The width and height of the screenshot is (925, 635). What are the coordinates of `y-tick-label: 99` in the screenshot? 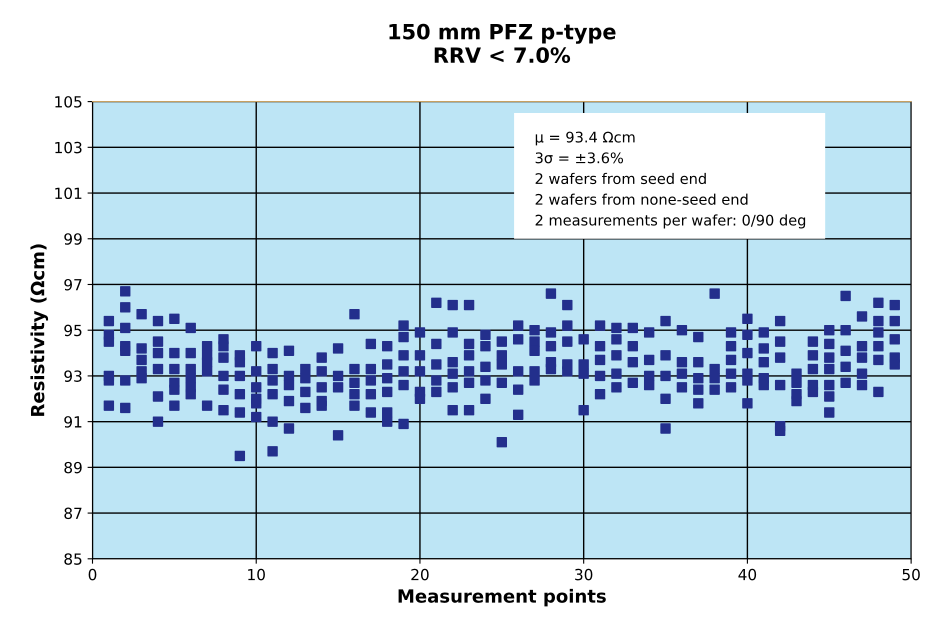 It's located at (73, 239).